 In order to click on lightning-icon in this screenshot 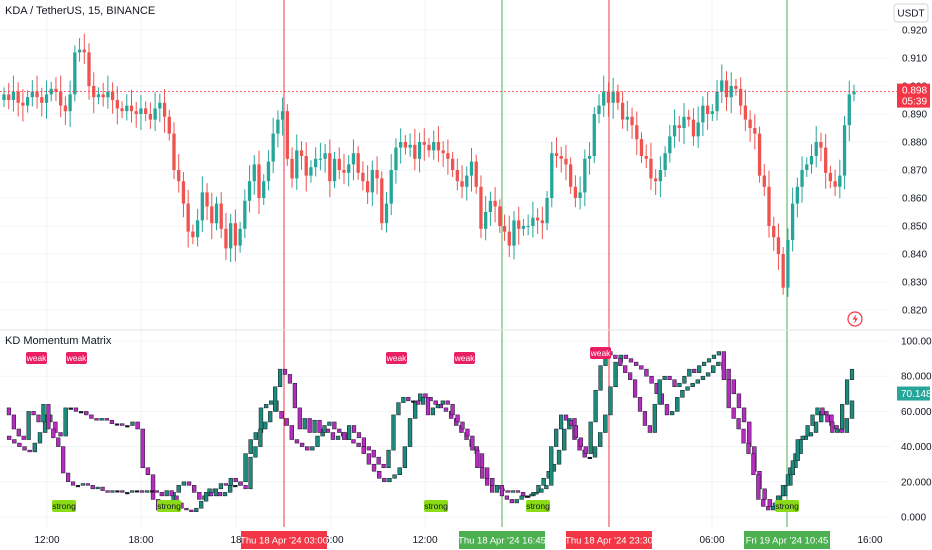, I will do `click(855, 319)`.